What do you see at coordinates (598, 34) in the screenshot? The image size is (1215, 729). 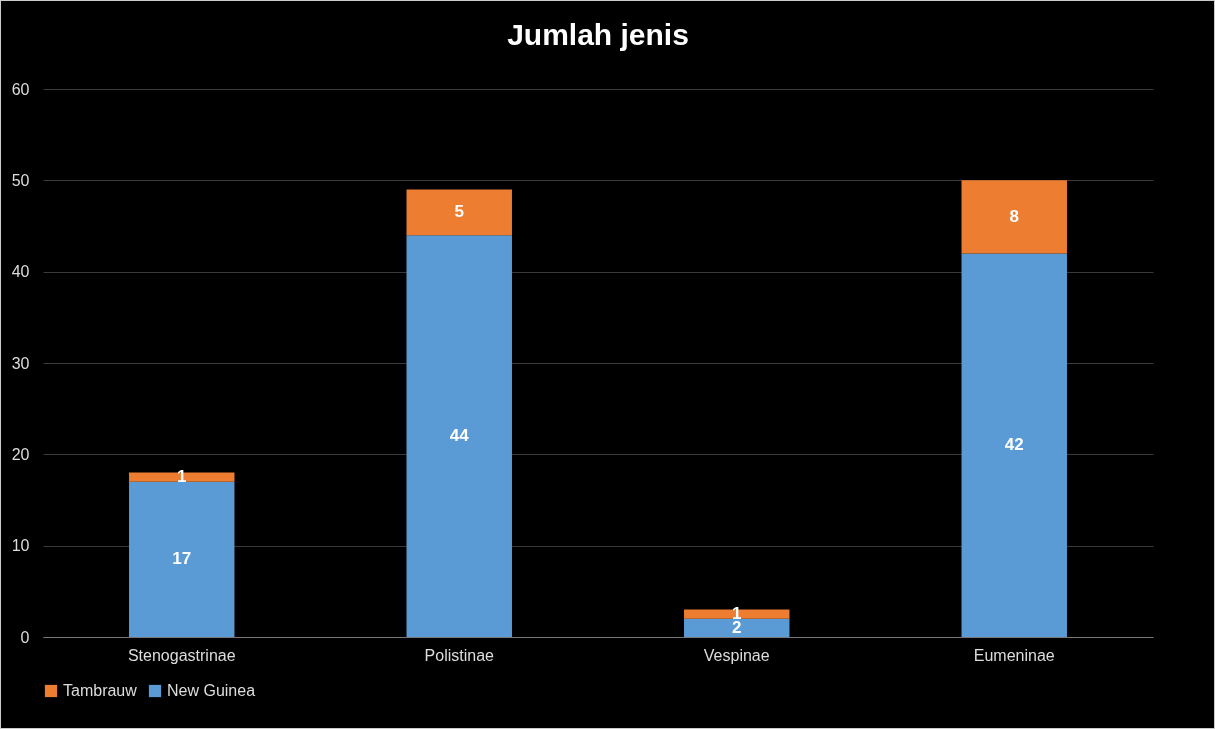 I see `chart-title: Jumlah jenis` at bounding box center [598, 34].